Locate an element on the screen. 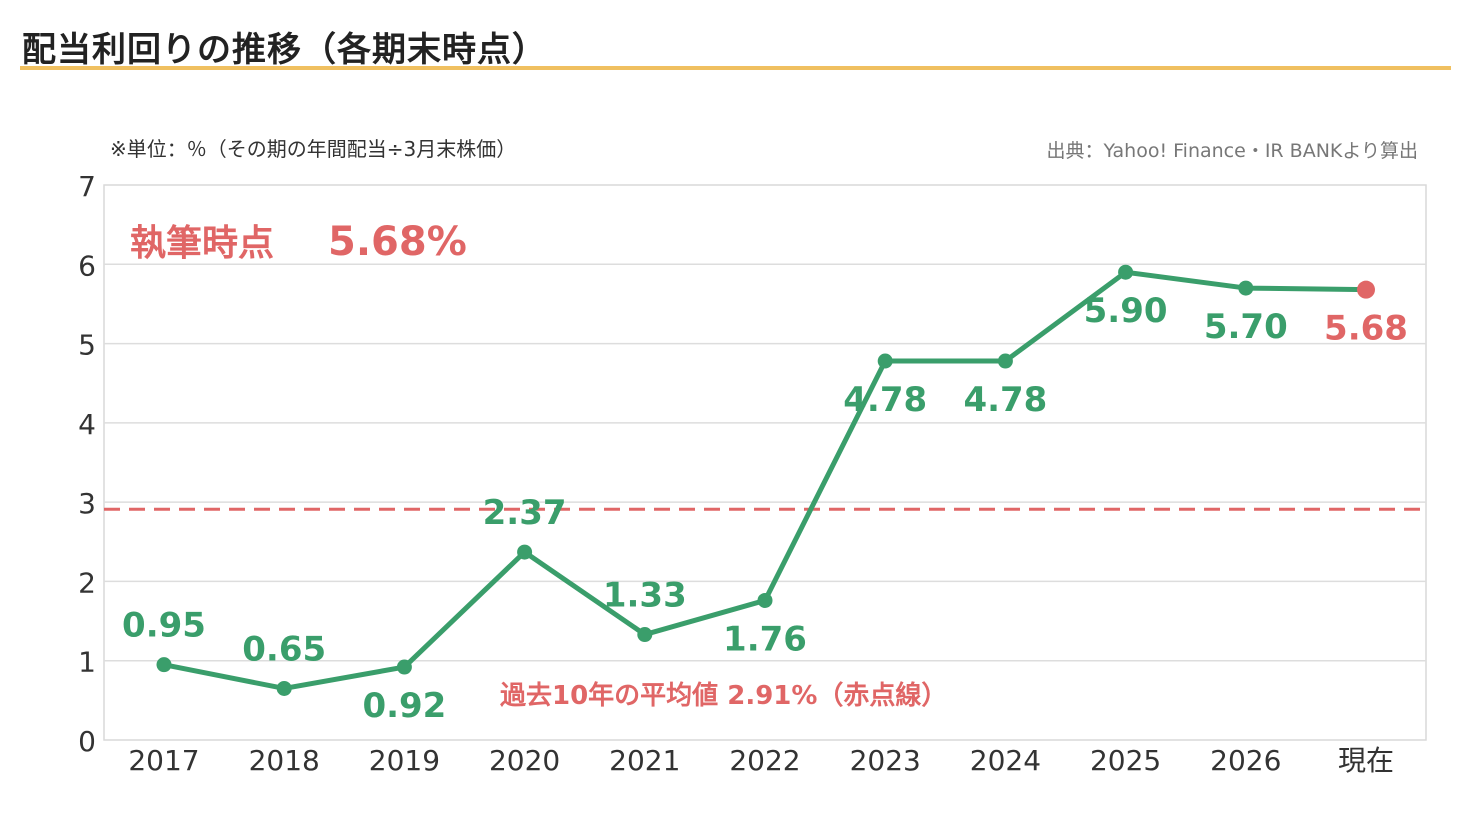 The image size is (1470, 840). data-label: 2.37 is located at coordinates (525, 513).